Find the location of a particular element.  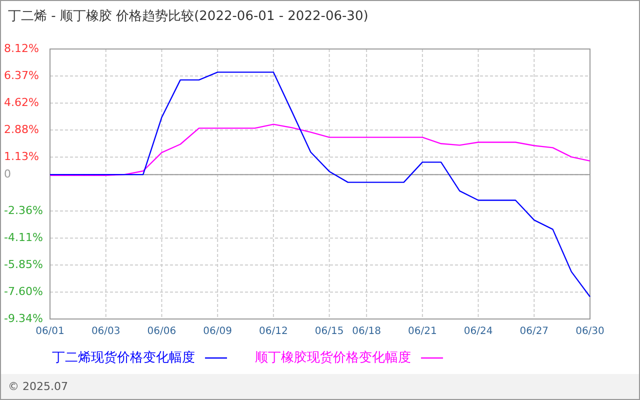

x-tick-label: 06/01 is located at coordinates (50, 331).